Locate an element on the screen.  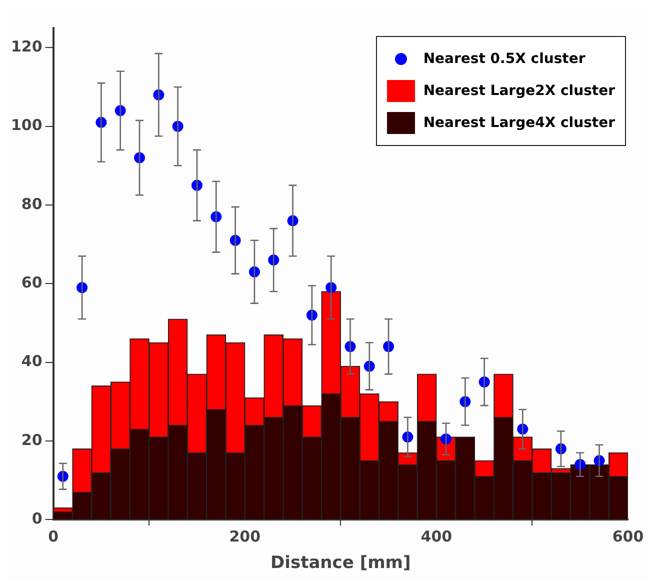
y-tick-label: 20 is located at coordinates (31, 439).